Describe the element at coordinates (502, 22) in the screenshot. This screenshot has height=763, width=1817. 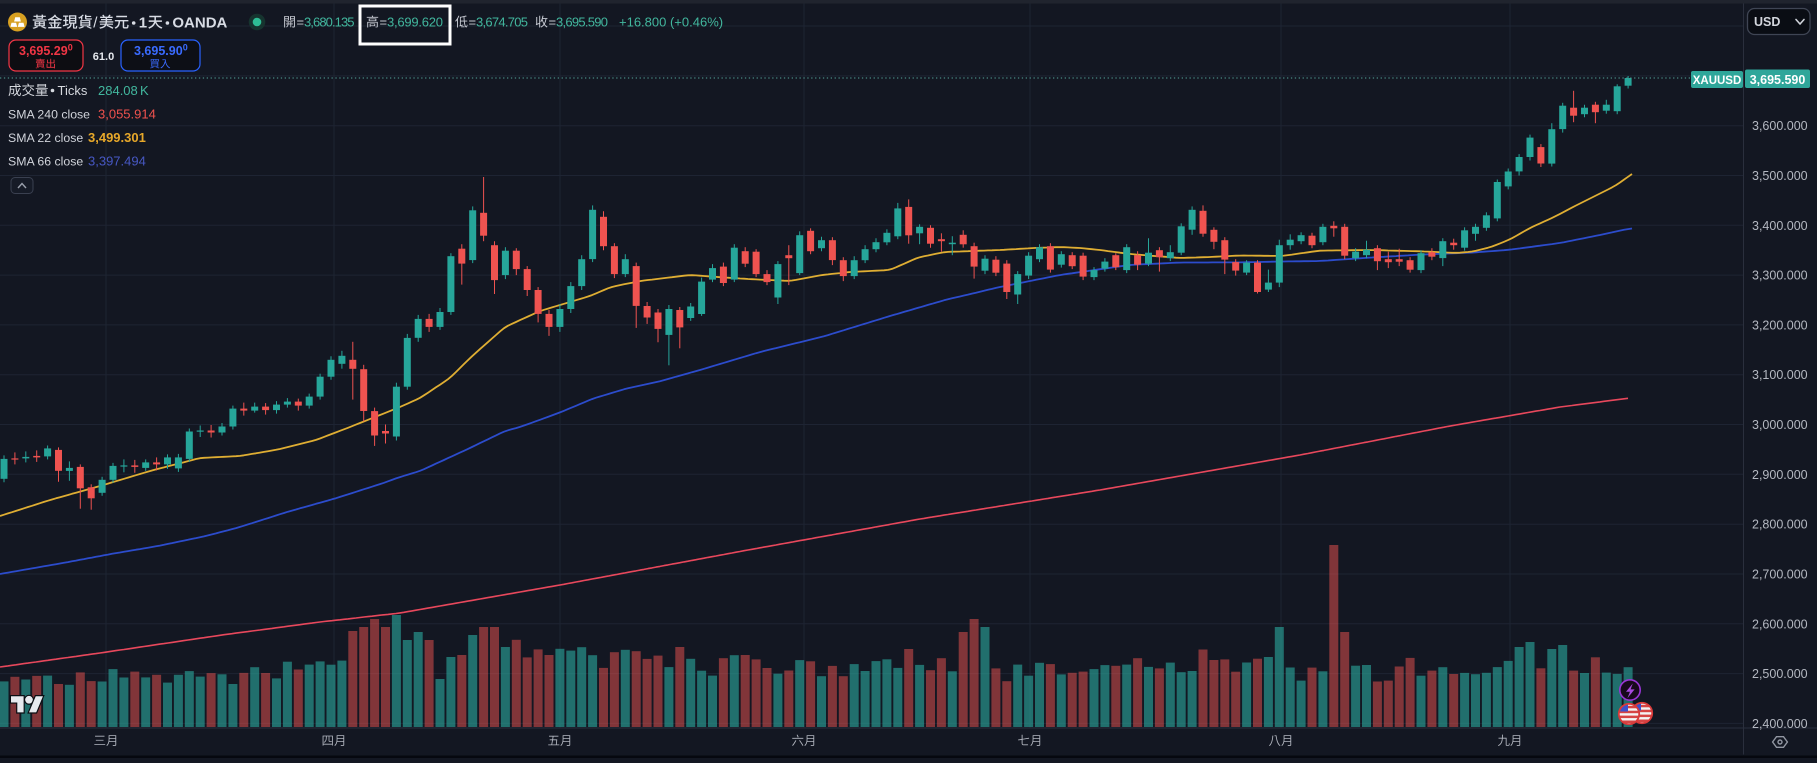
I see `svg-text: 3,674.705` at that location.